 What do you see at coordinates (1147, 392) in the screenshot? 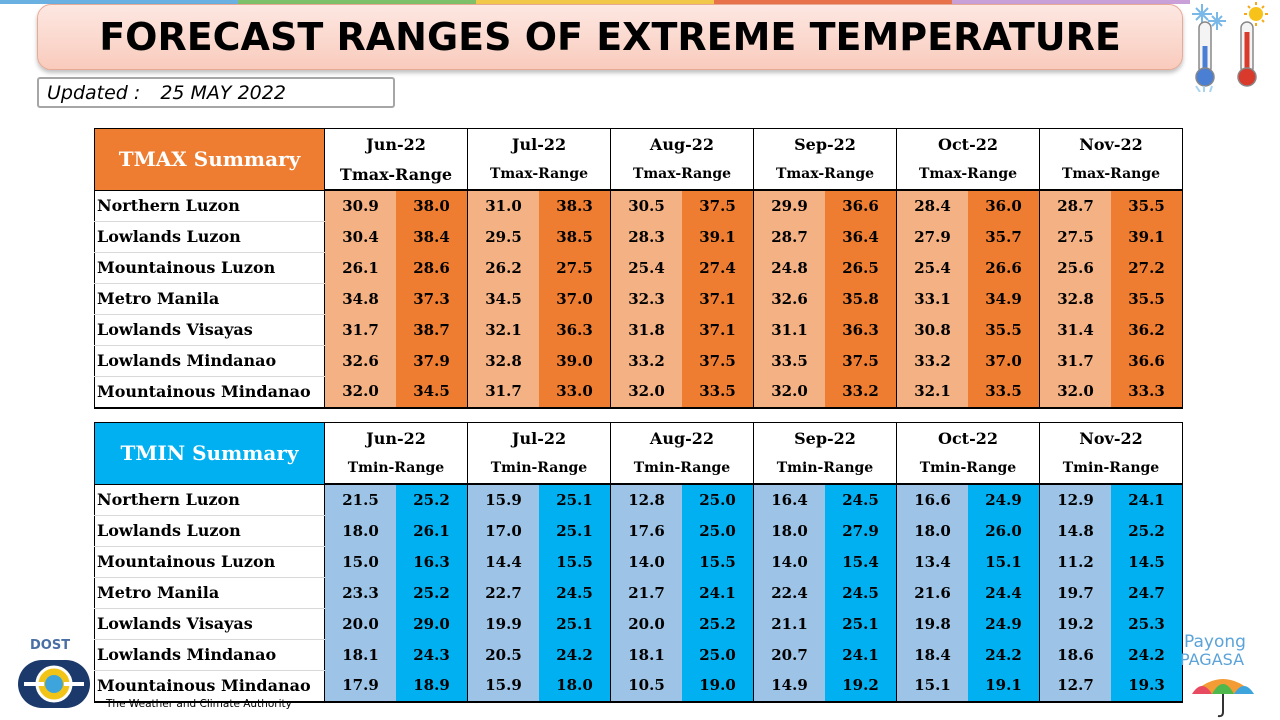
I see `tmax-range-high-value: 33.3` at bounding box center [1147, 392].